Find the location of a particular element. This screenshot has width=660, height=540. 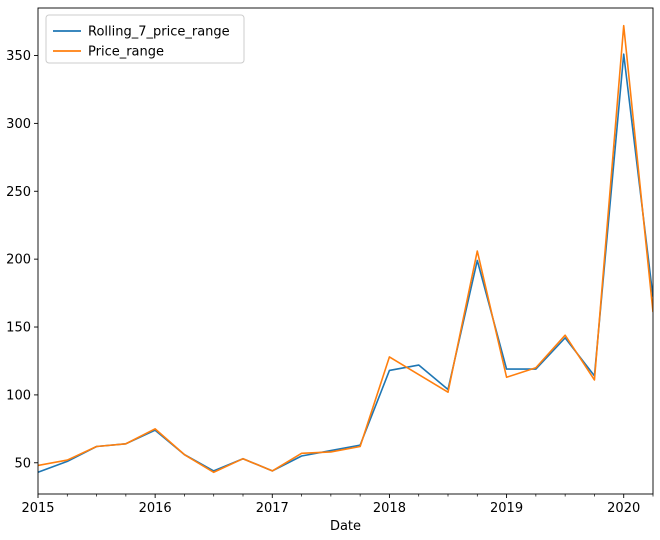

legend-box is located at coordinates (145, 39).